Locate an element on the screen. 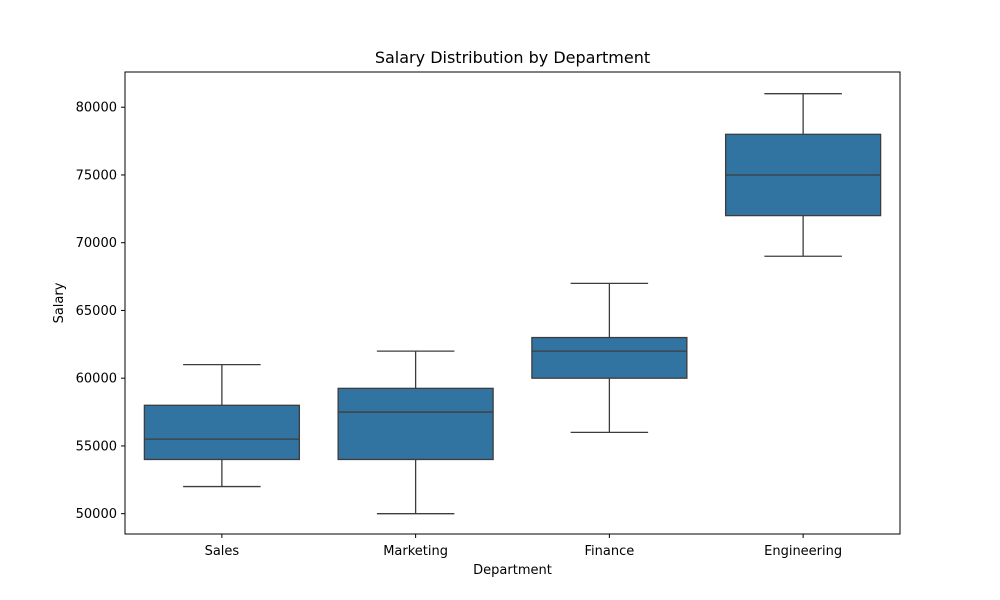  y-axis-label: Salary is located at coordinates (59, 302).